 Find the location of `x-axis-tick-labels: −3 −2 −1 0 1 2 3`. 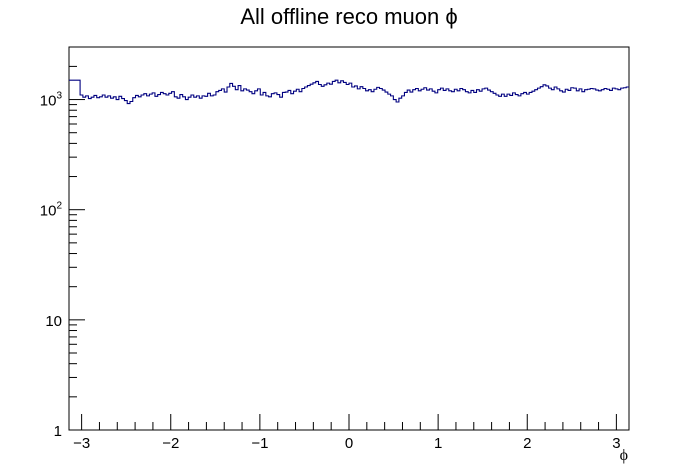

x-axis-tick-labels: −3 −2 −1 0 1 2 3 is located at coordinates (346, 443).